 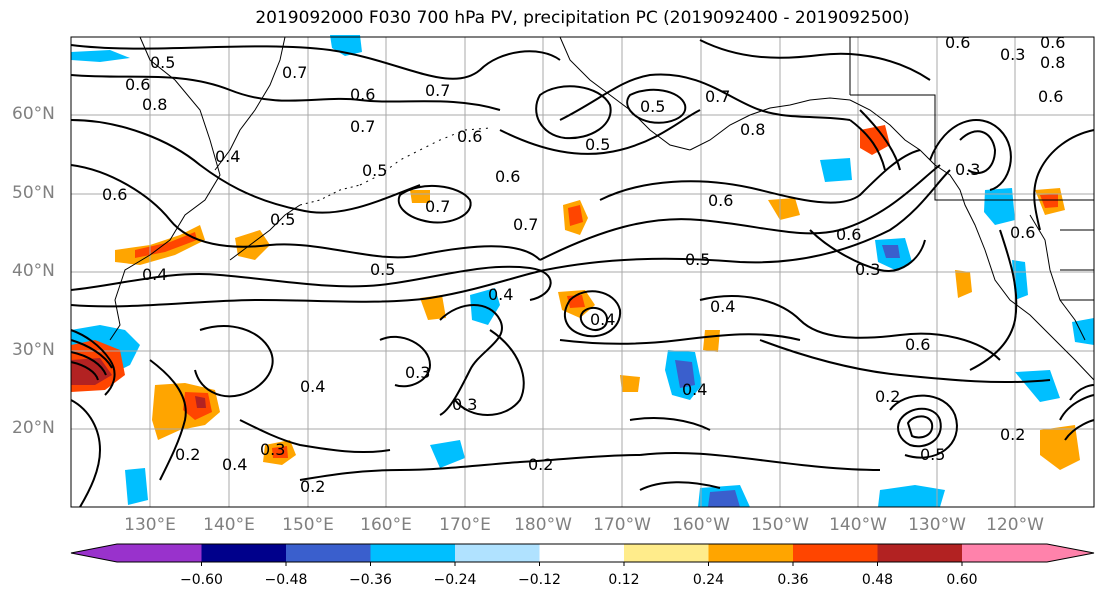 What do you see at coordinates (465, 525) in the screenshot?
I see `lon-label: 170°E` at bounding box center [465, 525].